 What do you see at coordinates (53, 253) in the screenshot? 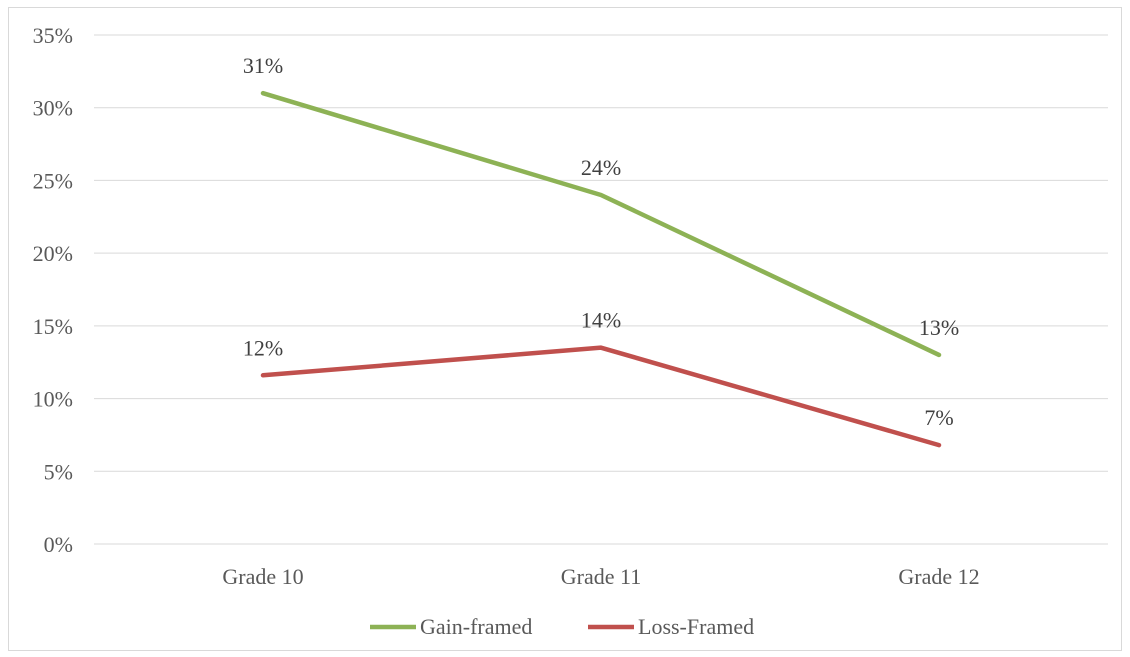
I see `y-tick-label: 20%` at bounding box center [53, 253].